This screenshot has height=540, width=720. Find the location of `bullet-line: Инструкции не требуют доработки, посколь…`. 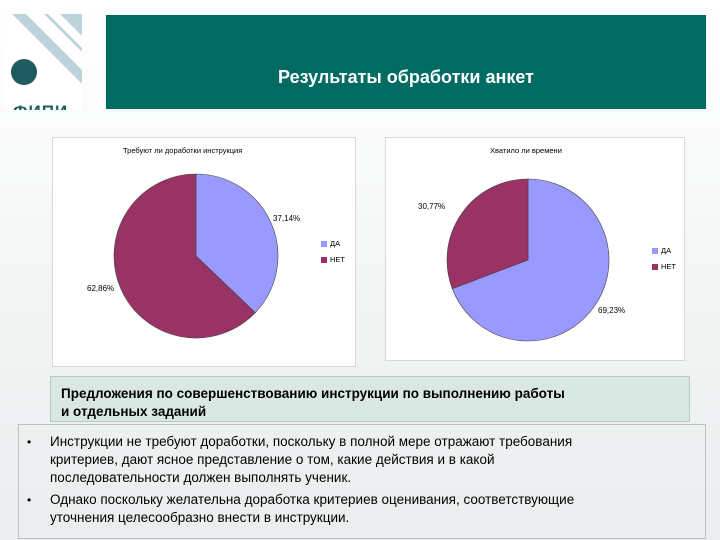

bullet-line: Инструкции не требуют доработки, посколь… is located at coordinates (311, 441).